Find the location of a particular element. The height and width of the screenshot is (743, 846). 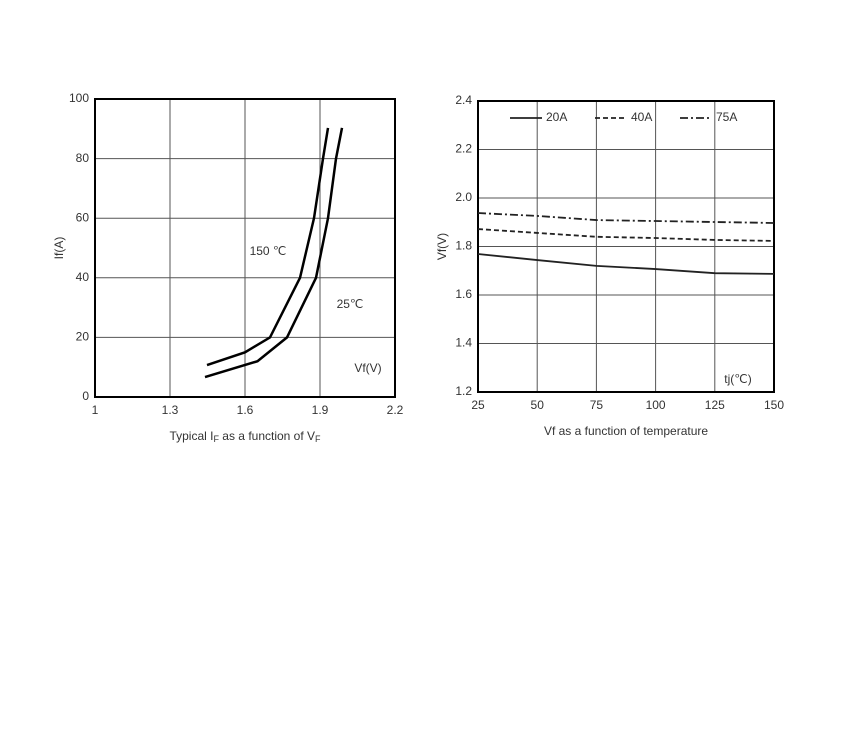

x-tick-label: 25 is located at coordinates (478, 405).